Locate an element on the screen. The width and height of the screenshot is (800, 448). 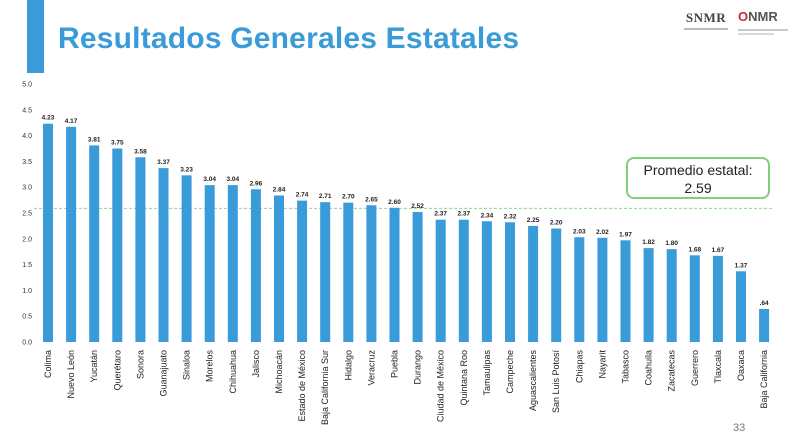
category-label: Zacatecas is located at coordinates (672, 371).